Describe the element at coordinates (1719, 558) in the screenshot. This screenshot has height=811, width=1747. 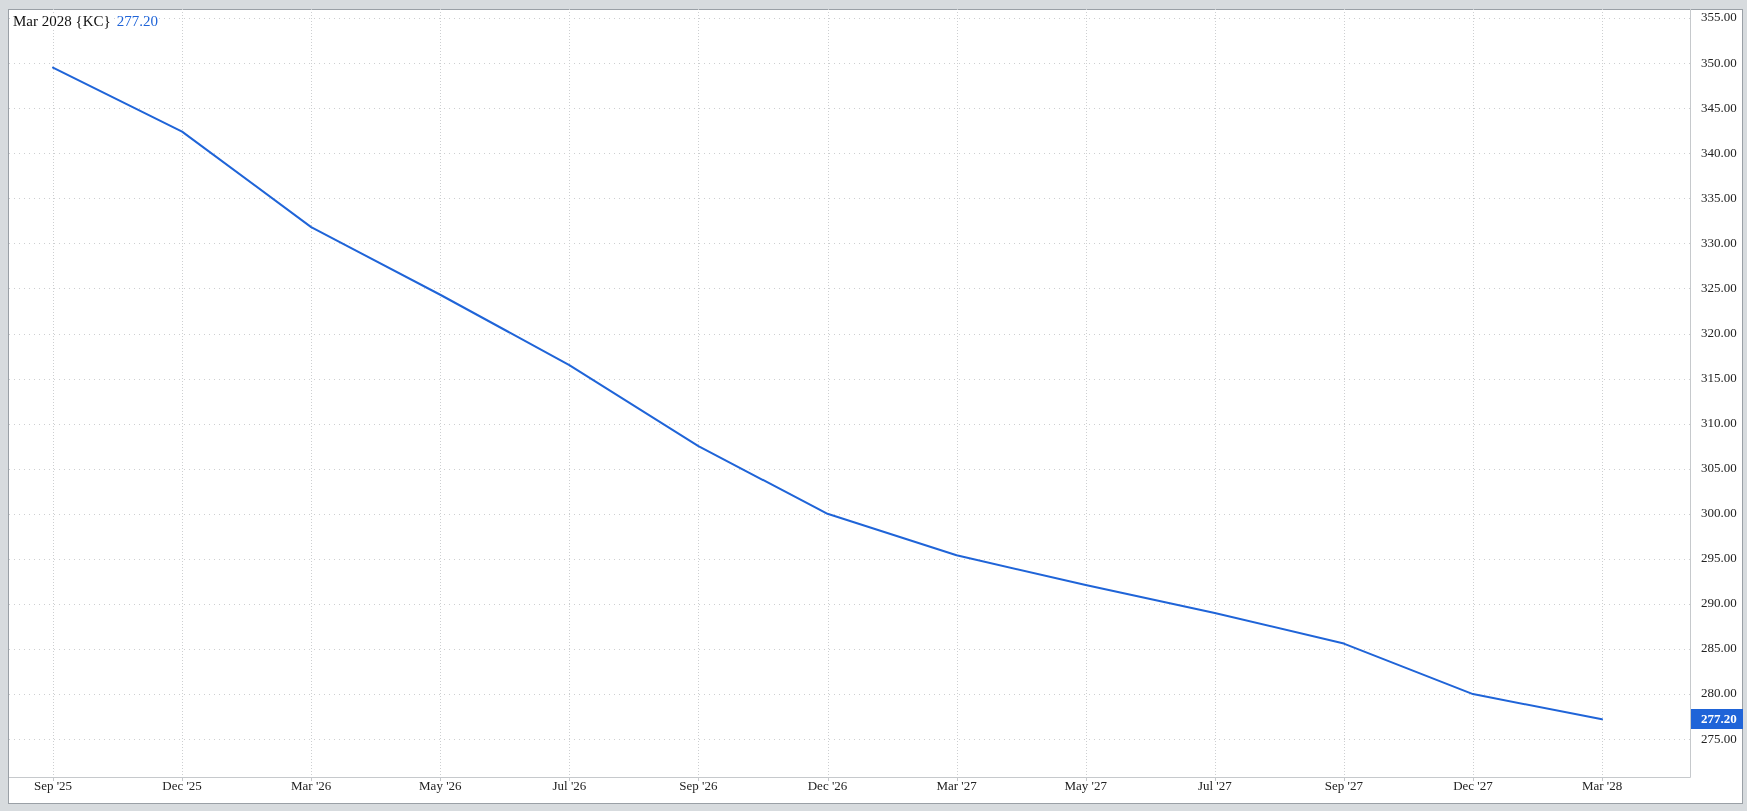
I see `y-tick-label: 295.00` at that location.